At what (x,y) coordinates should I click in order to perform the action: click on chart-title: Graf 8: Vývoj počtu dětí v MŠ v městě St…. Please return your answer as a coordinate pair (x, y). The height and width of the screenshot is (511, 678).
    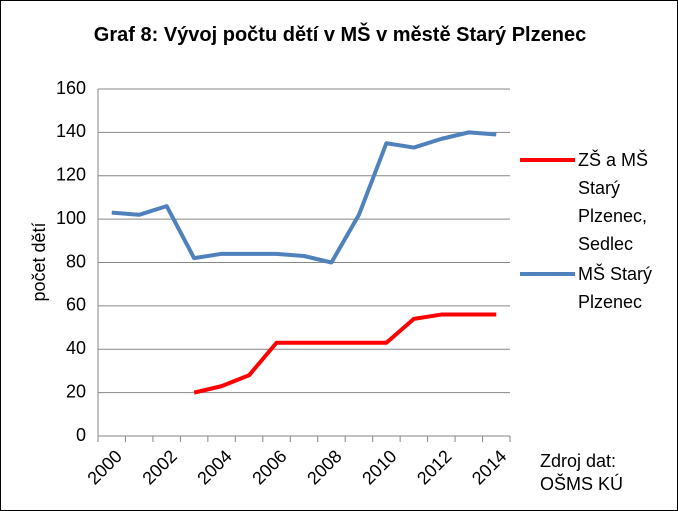
    Looking at the image, I should click on (340, 35).